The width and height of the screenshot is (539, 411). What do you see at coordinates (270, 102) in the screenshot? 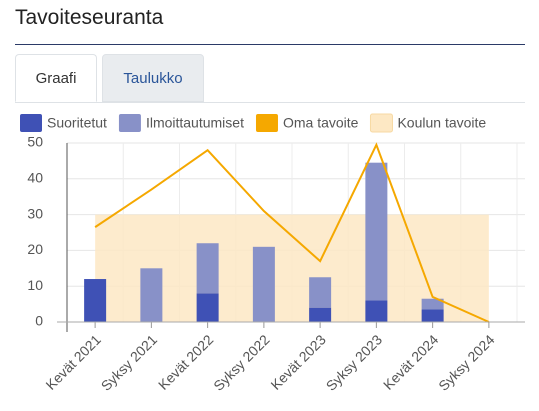
I see `tab-rule` at bounding box center [270, 102].